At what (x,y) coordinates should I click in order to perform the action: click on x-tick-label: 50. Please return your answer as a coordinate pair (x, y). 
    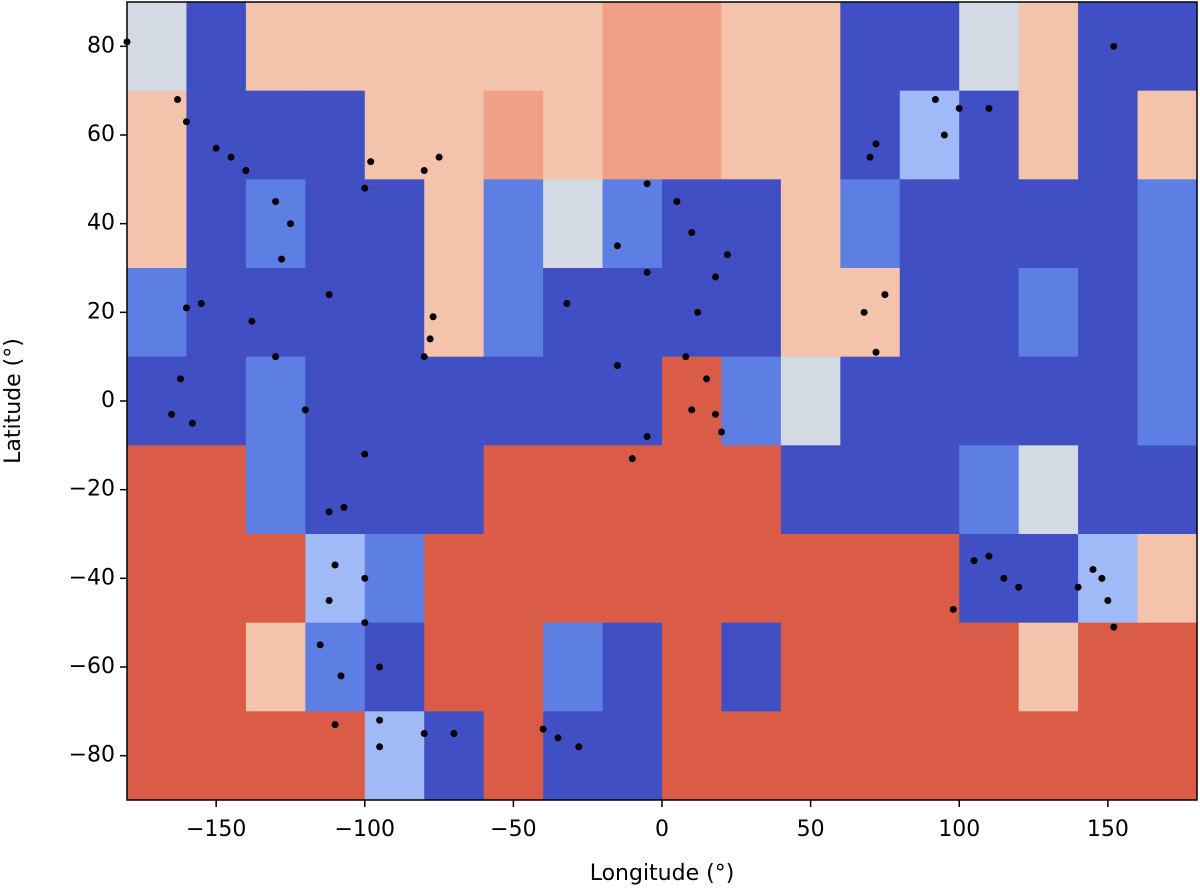
    Looking at the image, I should click on (811, 829).